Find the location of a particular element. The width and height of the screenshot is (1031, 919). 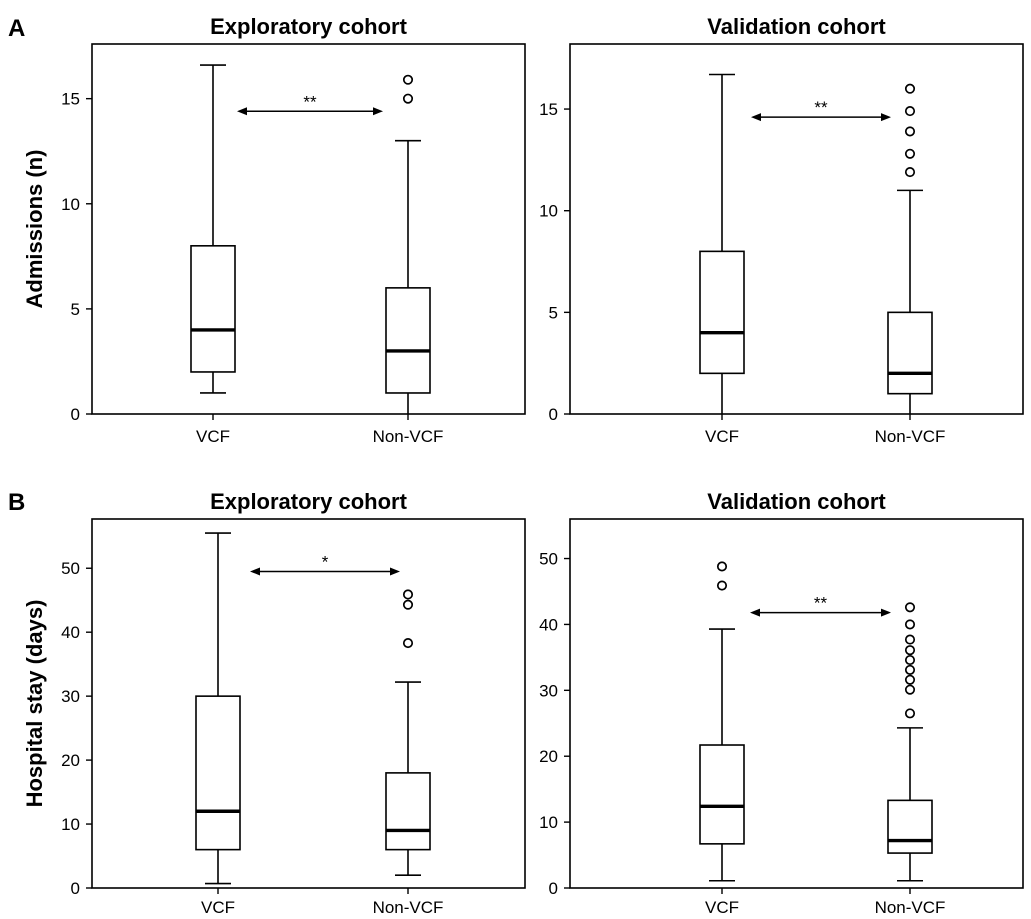

panel-label: A is located at coordinates (16, 28).